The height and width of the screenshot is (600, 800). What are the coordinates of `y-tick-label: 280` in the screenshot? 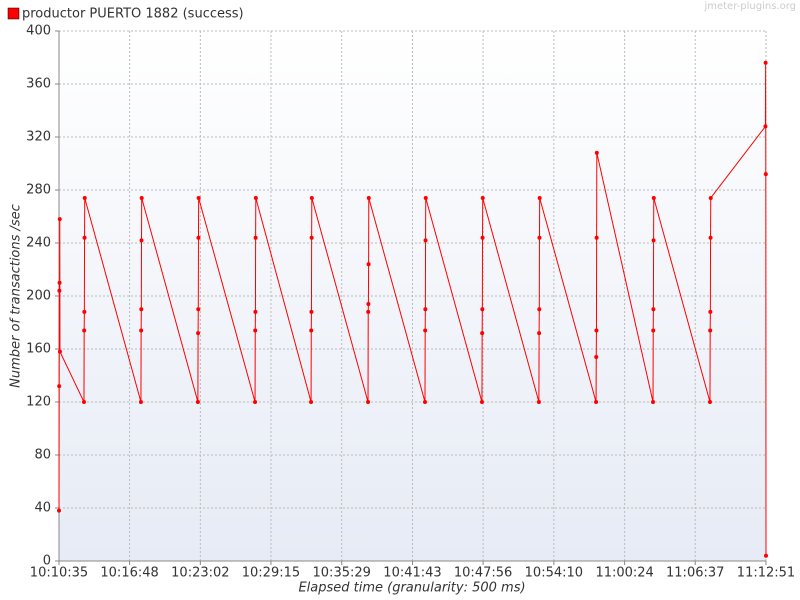 It's located at (38, 190).